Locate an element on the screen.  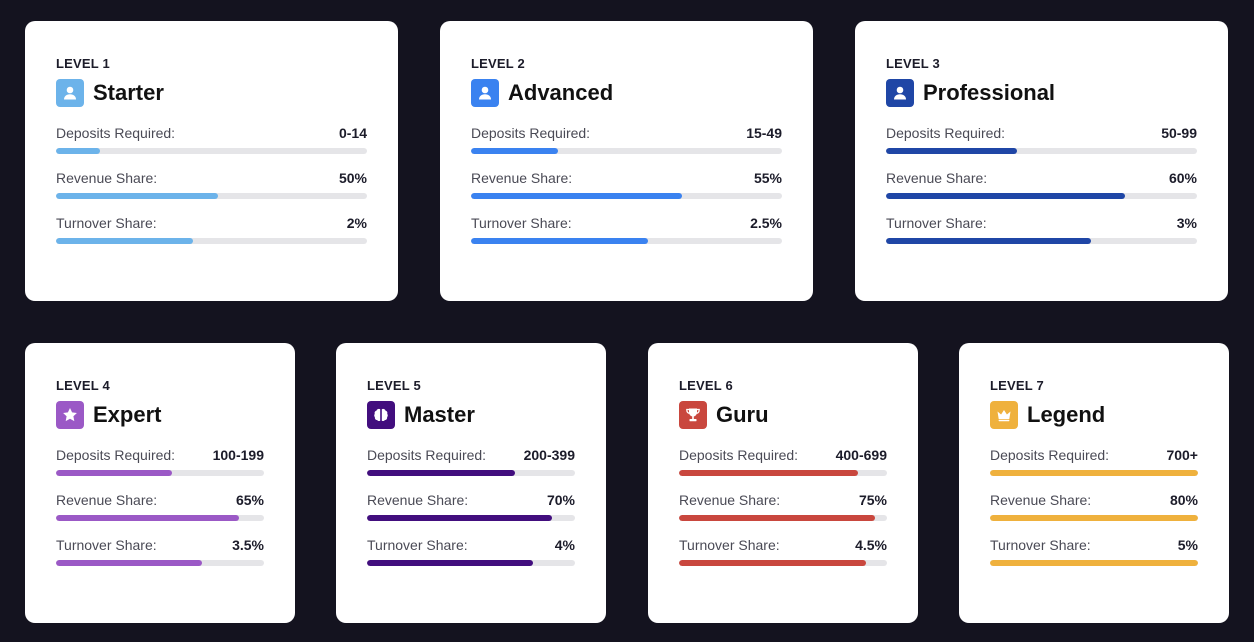
metric-revenue-share: Revenue Share: 55% is located at coordinates (626, 184).